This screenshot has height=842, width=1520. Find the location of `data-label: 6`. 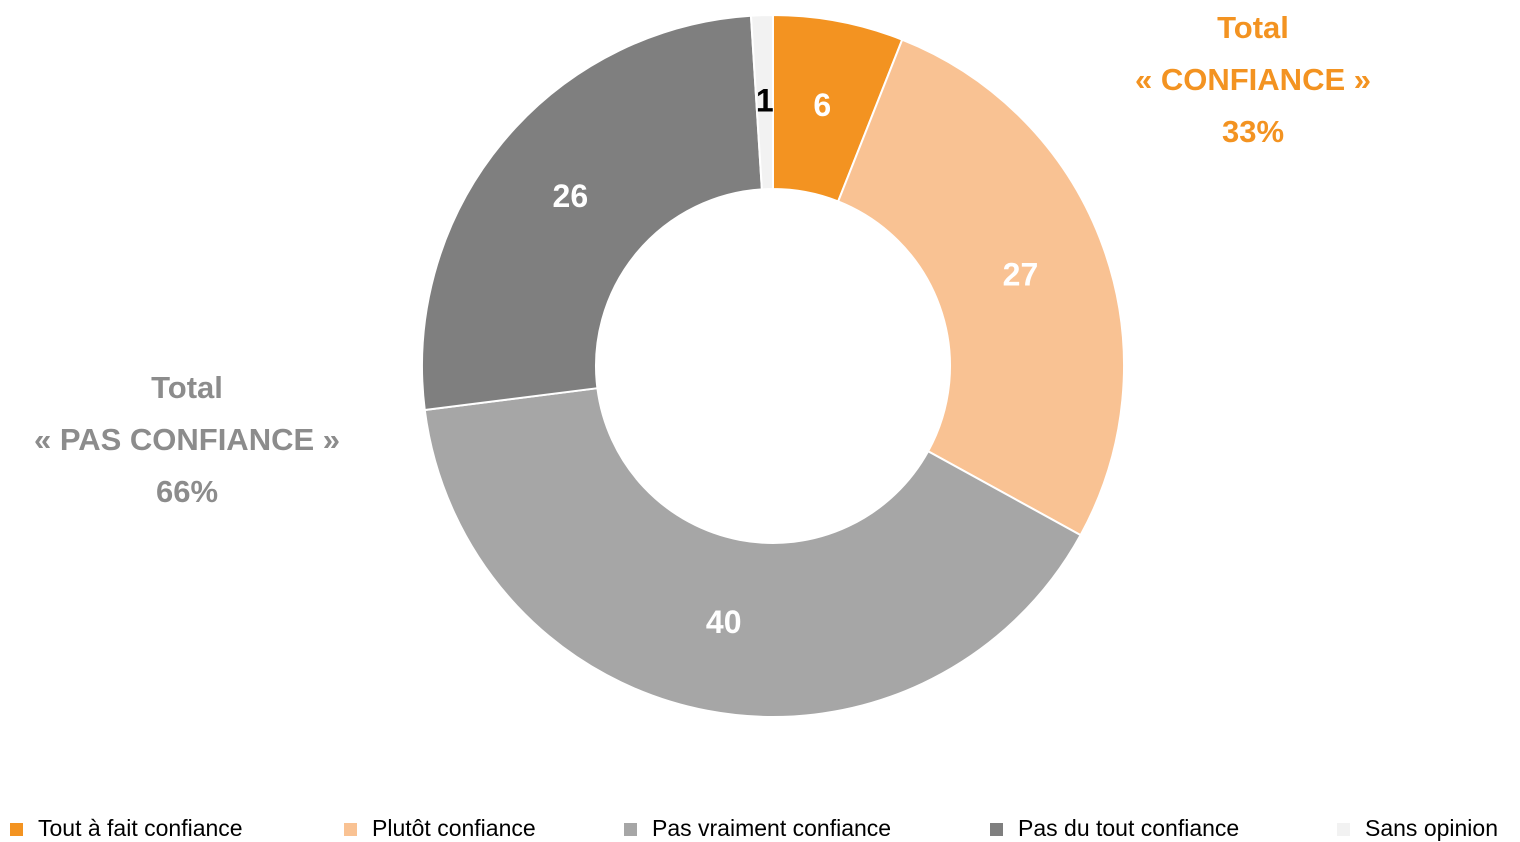

data-label: 6 is located at coordinates (822, 105).